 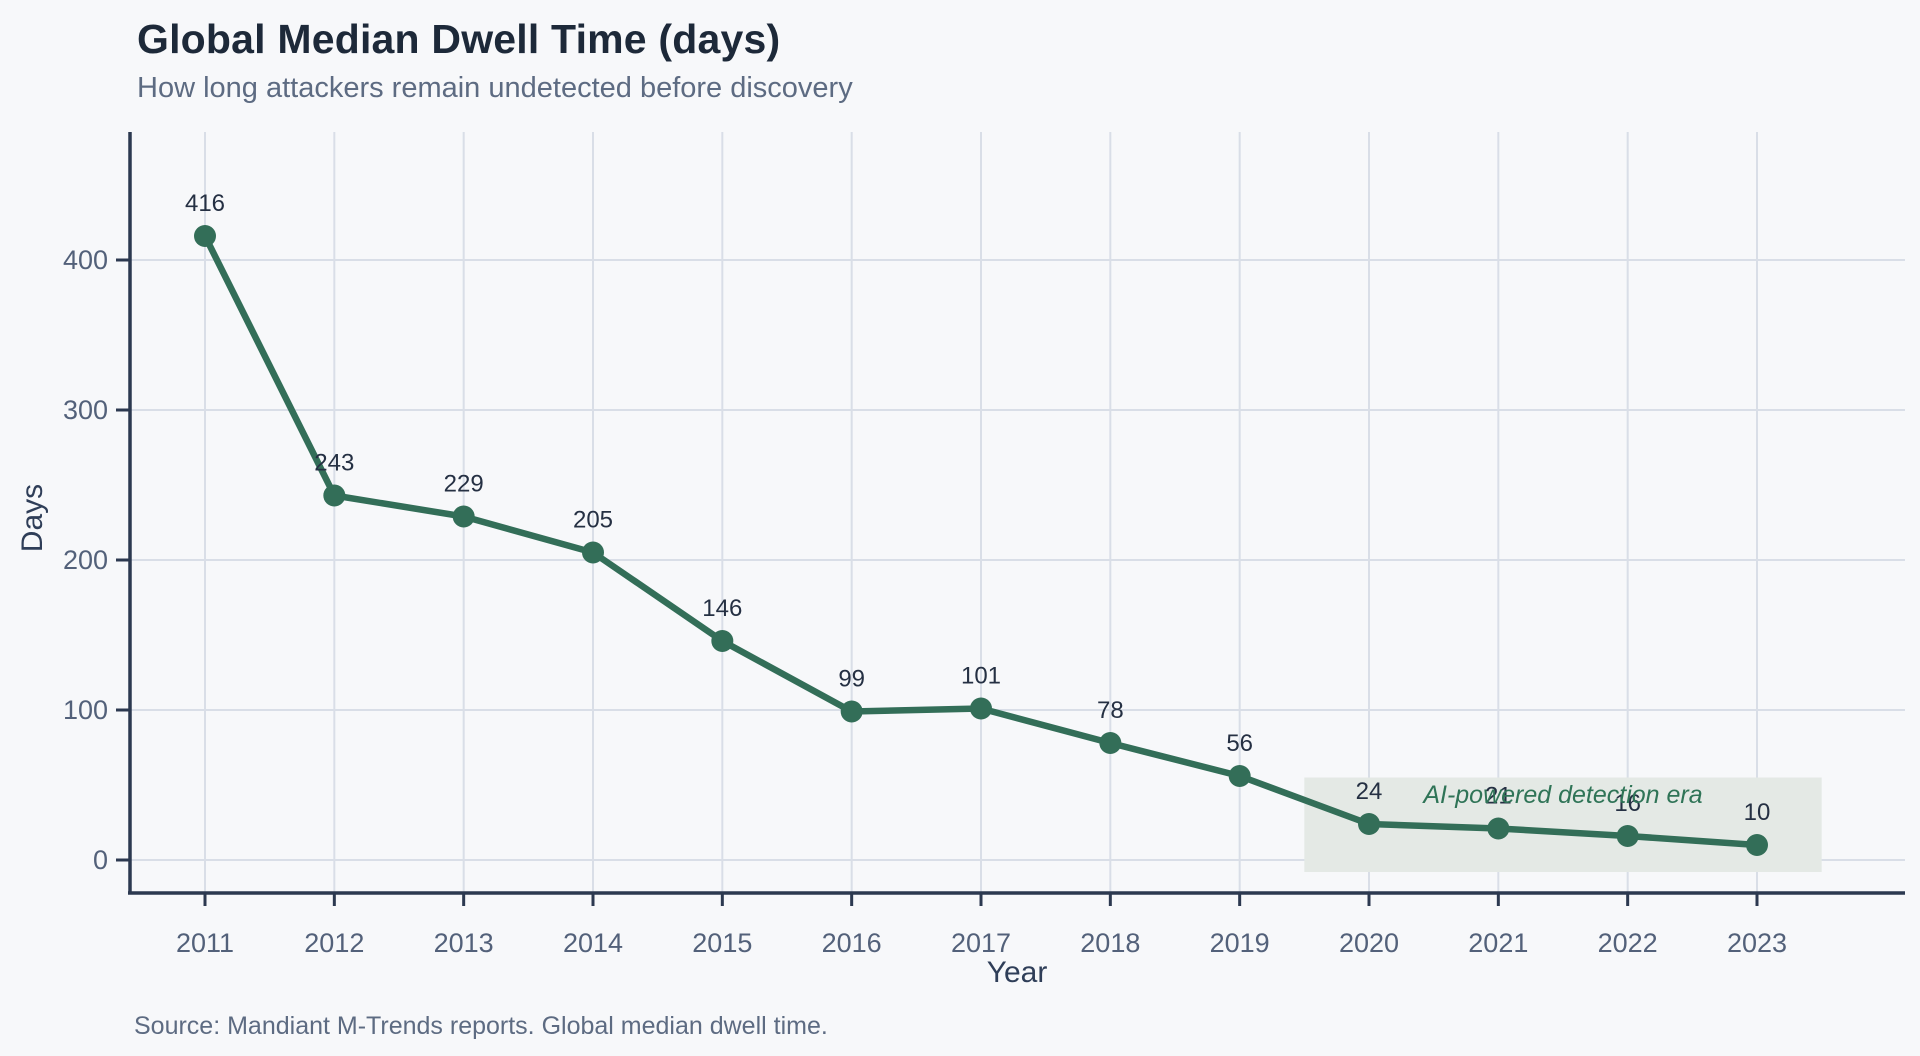 What do you see at coordinates (593, 520) in the screenshot?
I see `value-label: 205` at bounding box center [593, 520].